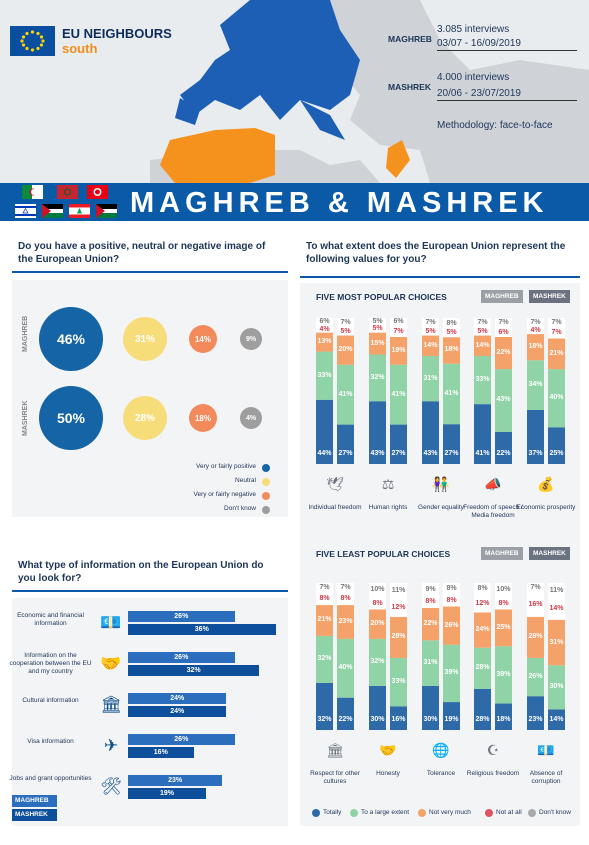 Image resolution: width=589 pixels, height=845 pixels. I want to click on bottom-tag-maghreb: MAGHREB, so click(502, 553).